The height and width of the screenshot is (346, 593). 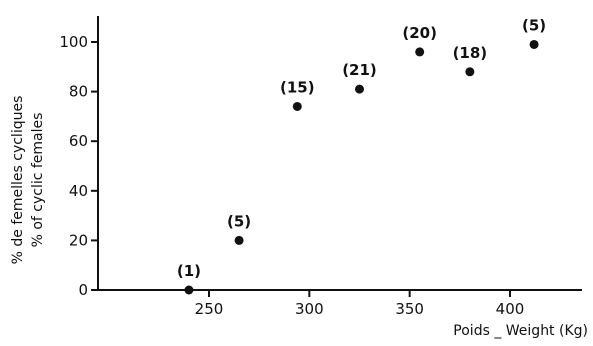 What do you see at coordinates (73, 42) in the screenshot?
I see `y-tick-label: 100` at bounding box center [73, 42].